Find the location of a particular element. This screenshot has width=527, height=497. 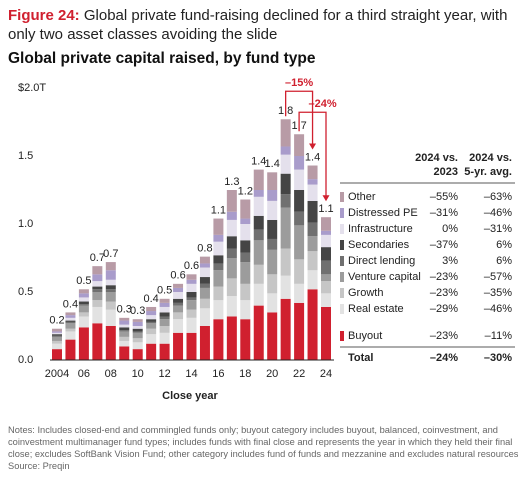

legend-label: Real estate is located at coordinates (376, 309).